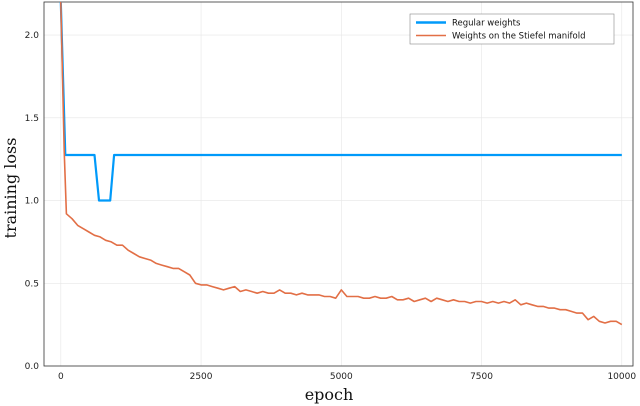  I want to click on y-tick-label: 0.5, so click(32, 284).